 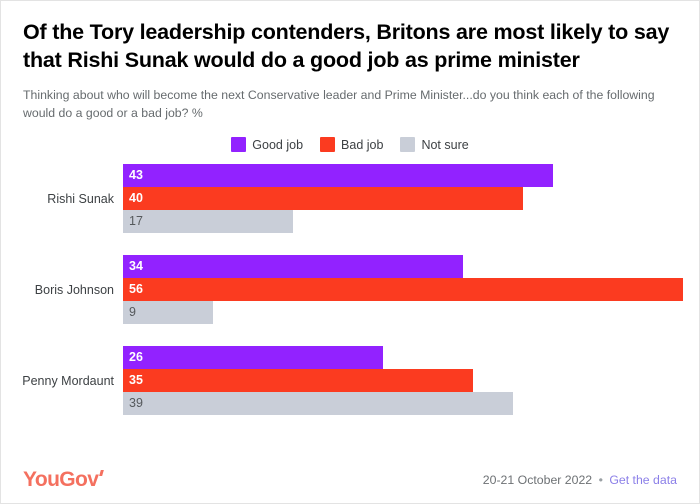 I want to click on bar-rishi-sunak-not-sure: 17, so click(x=208, y=222).